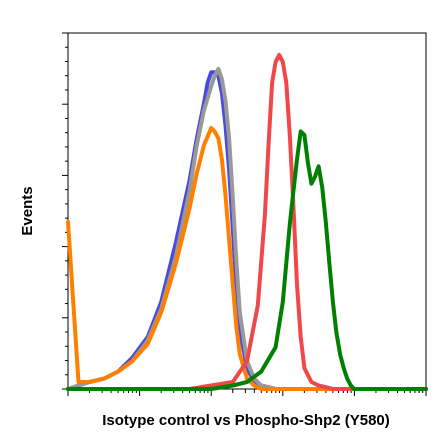  I want to click on x-axis-title: Isotype control vs Phospho-Shp2 (Y580), so click(246, 420).